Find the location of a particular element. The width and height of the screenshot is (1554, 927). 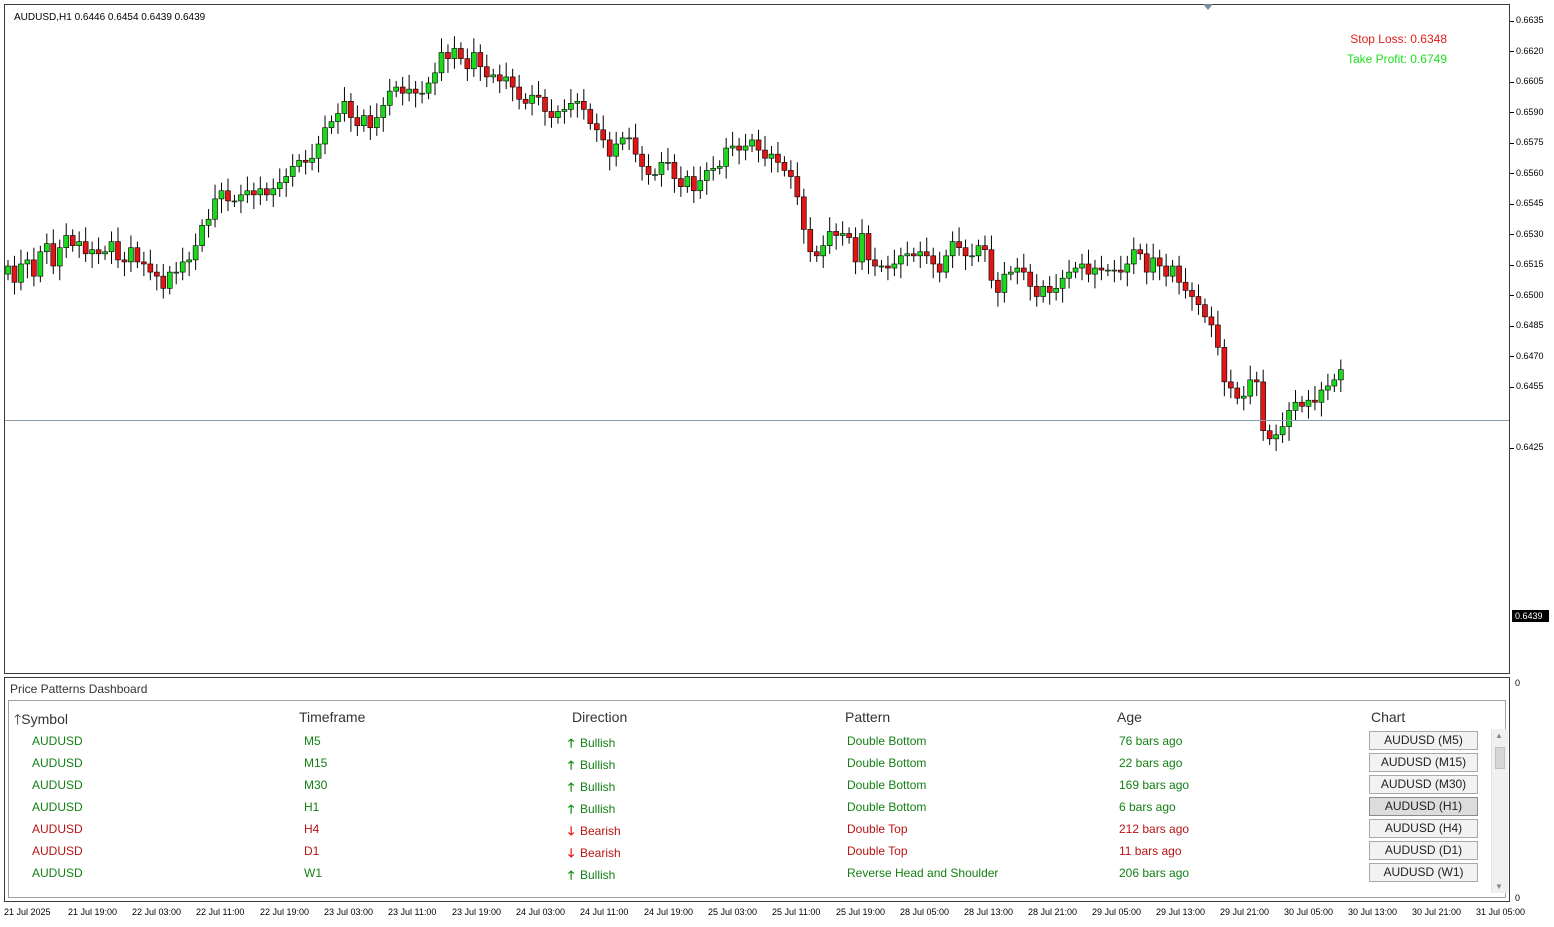

row-direction: 🡓 Bearish is located at coordinates (594, 832).